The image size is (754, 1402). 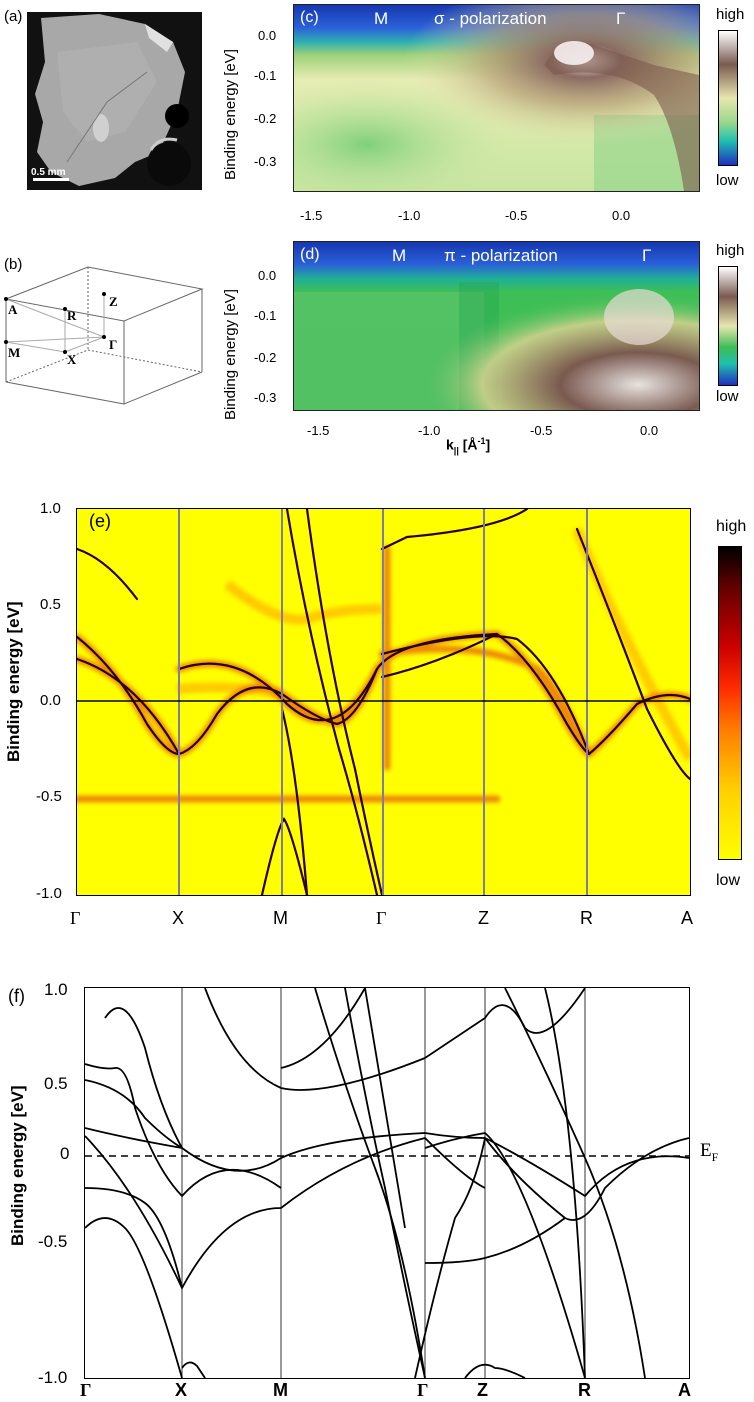 What do you see at coordinates (56, 989) in the screenshot?
I see `panel-f-ytick-0: 1.0` at bounding box center [56, 989].